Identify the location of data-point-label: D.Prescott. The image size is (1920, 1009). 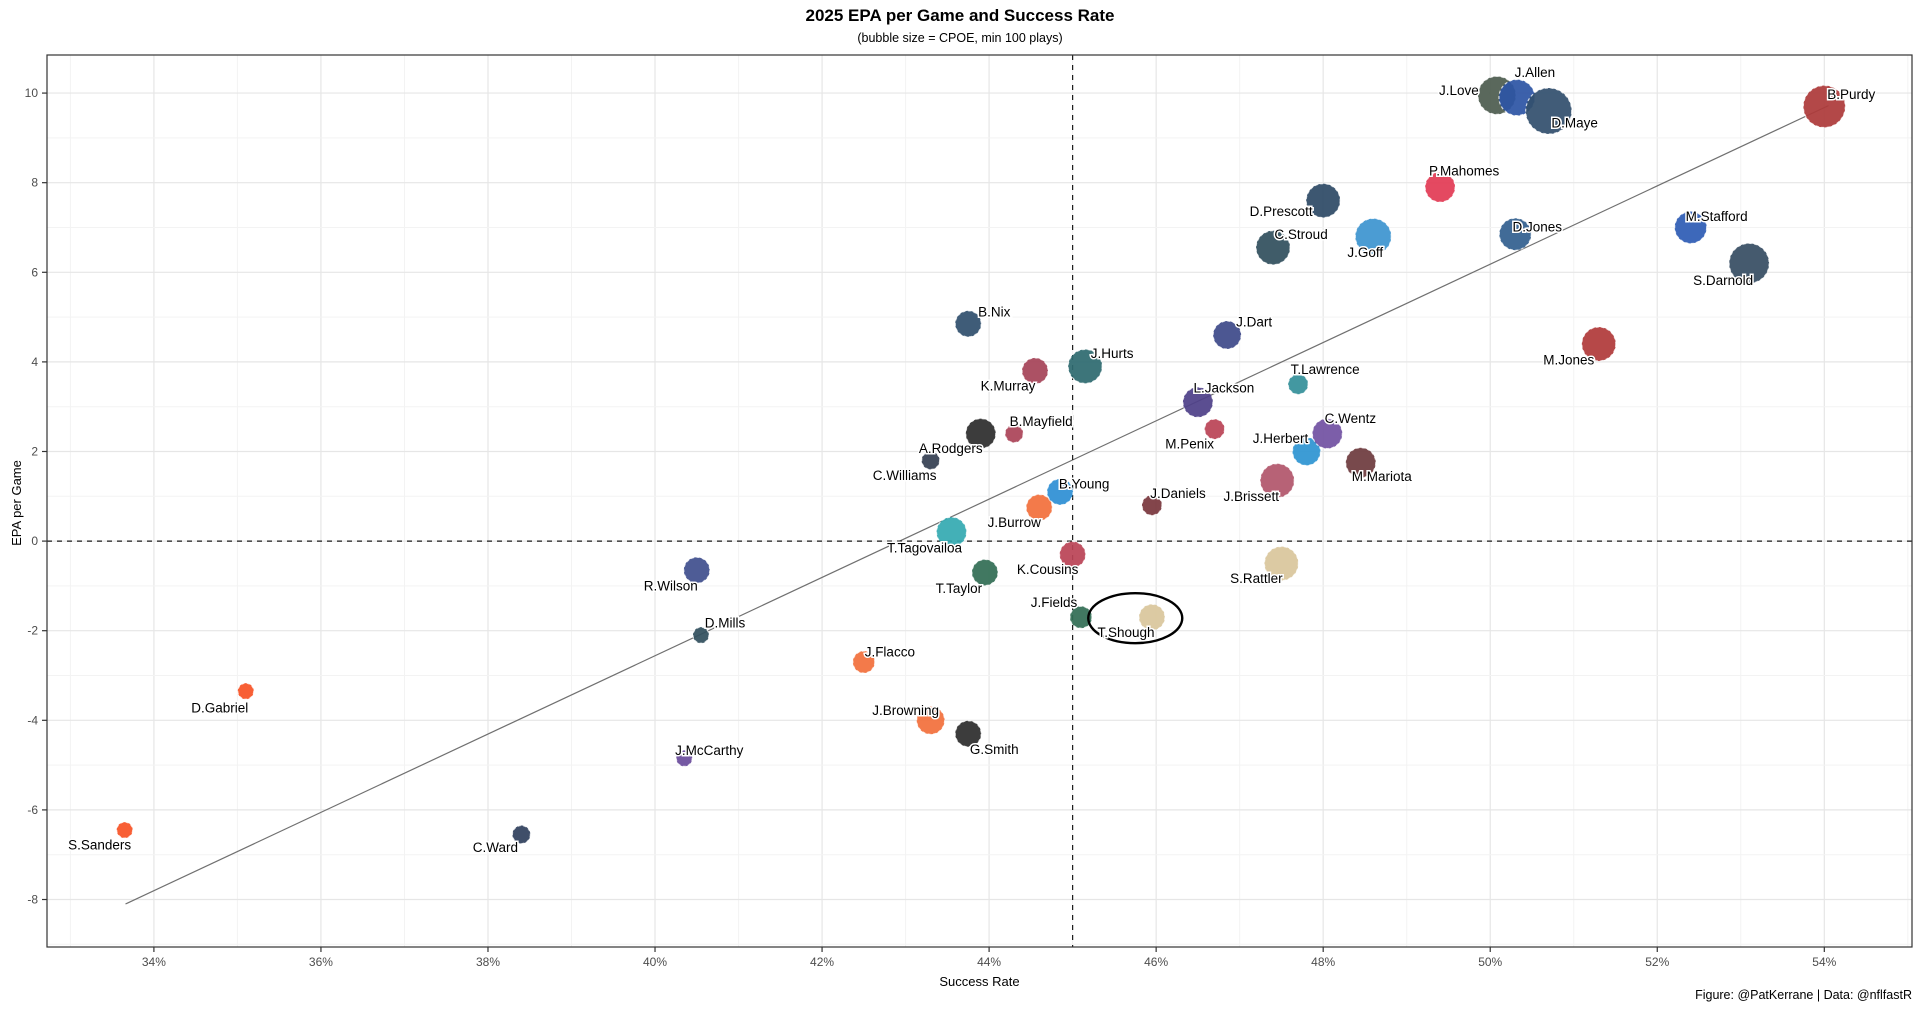
(1281, 211).